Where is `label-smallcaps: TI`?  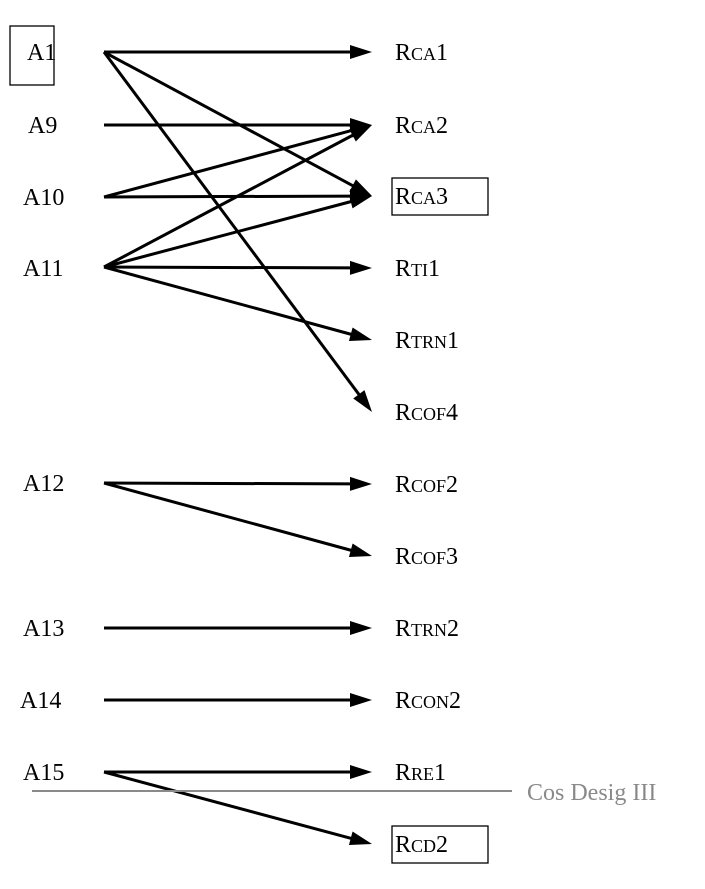 label-smallcaps: TI is located at coordinates (419, 270).